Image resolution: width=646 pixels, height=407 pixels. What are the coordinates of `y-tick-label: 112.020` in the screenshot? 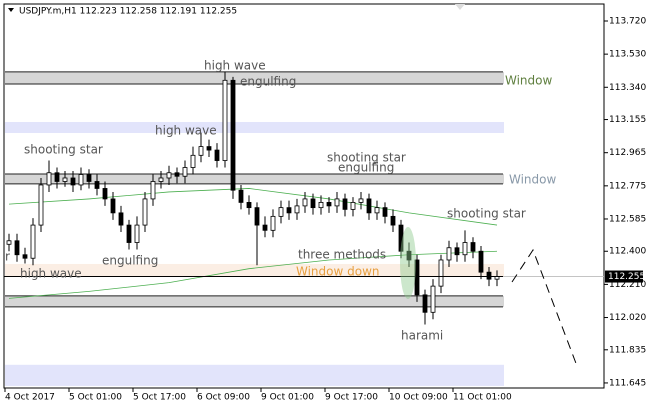 It's located at (627, 318).